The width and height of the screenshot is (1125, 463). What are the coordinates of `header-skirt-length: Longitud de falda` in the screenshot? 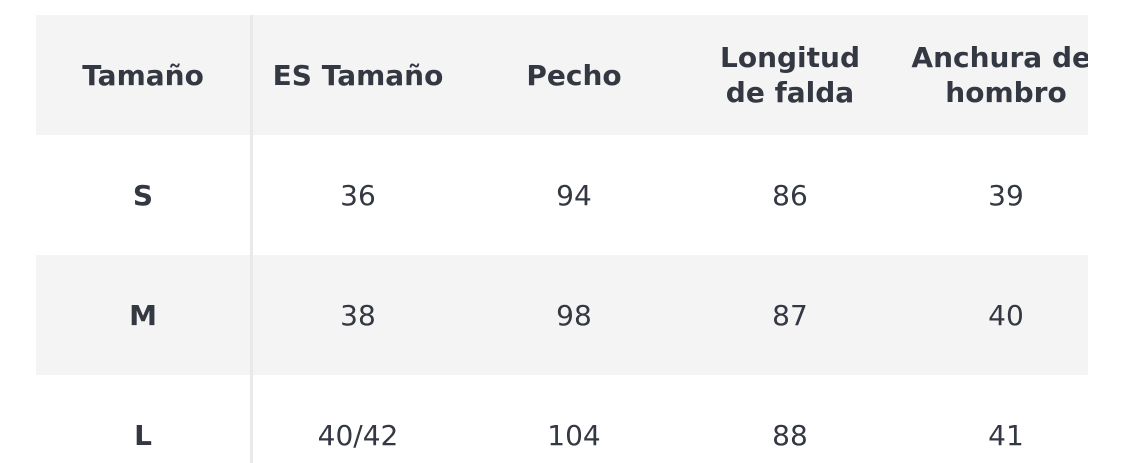 It's located at (790, 75).